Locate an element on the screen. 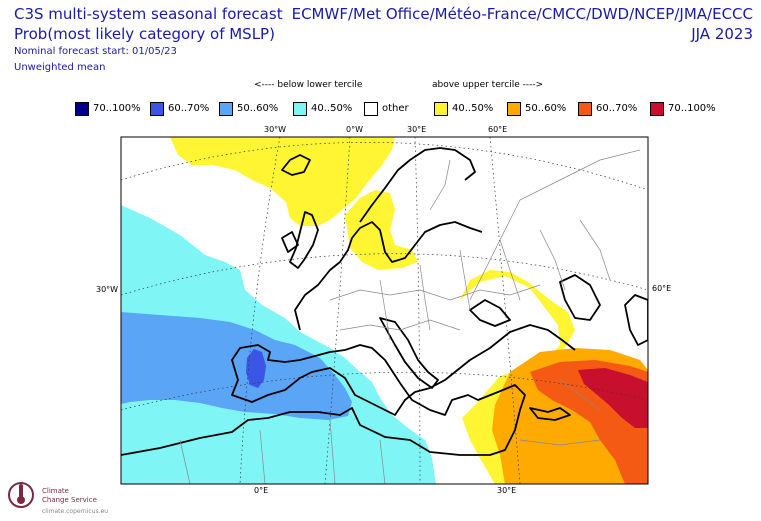 The width and height of the screenshot is (761, 521). forecast-start: Nominal forecast start: 01/05/23 is located at coordinates (95, 51).